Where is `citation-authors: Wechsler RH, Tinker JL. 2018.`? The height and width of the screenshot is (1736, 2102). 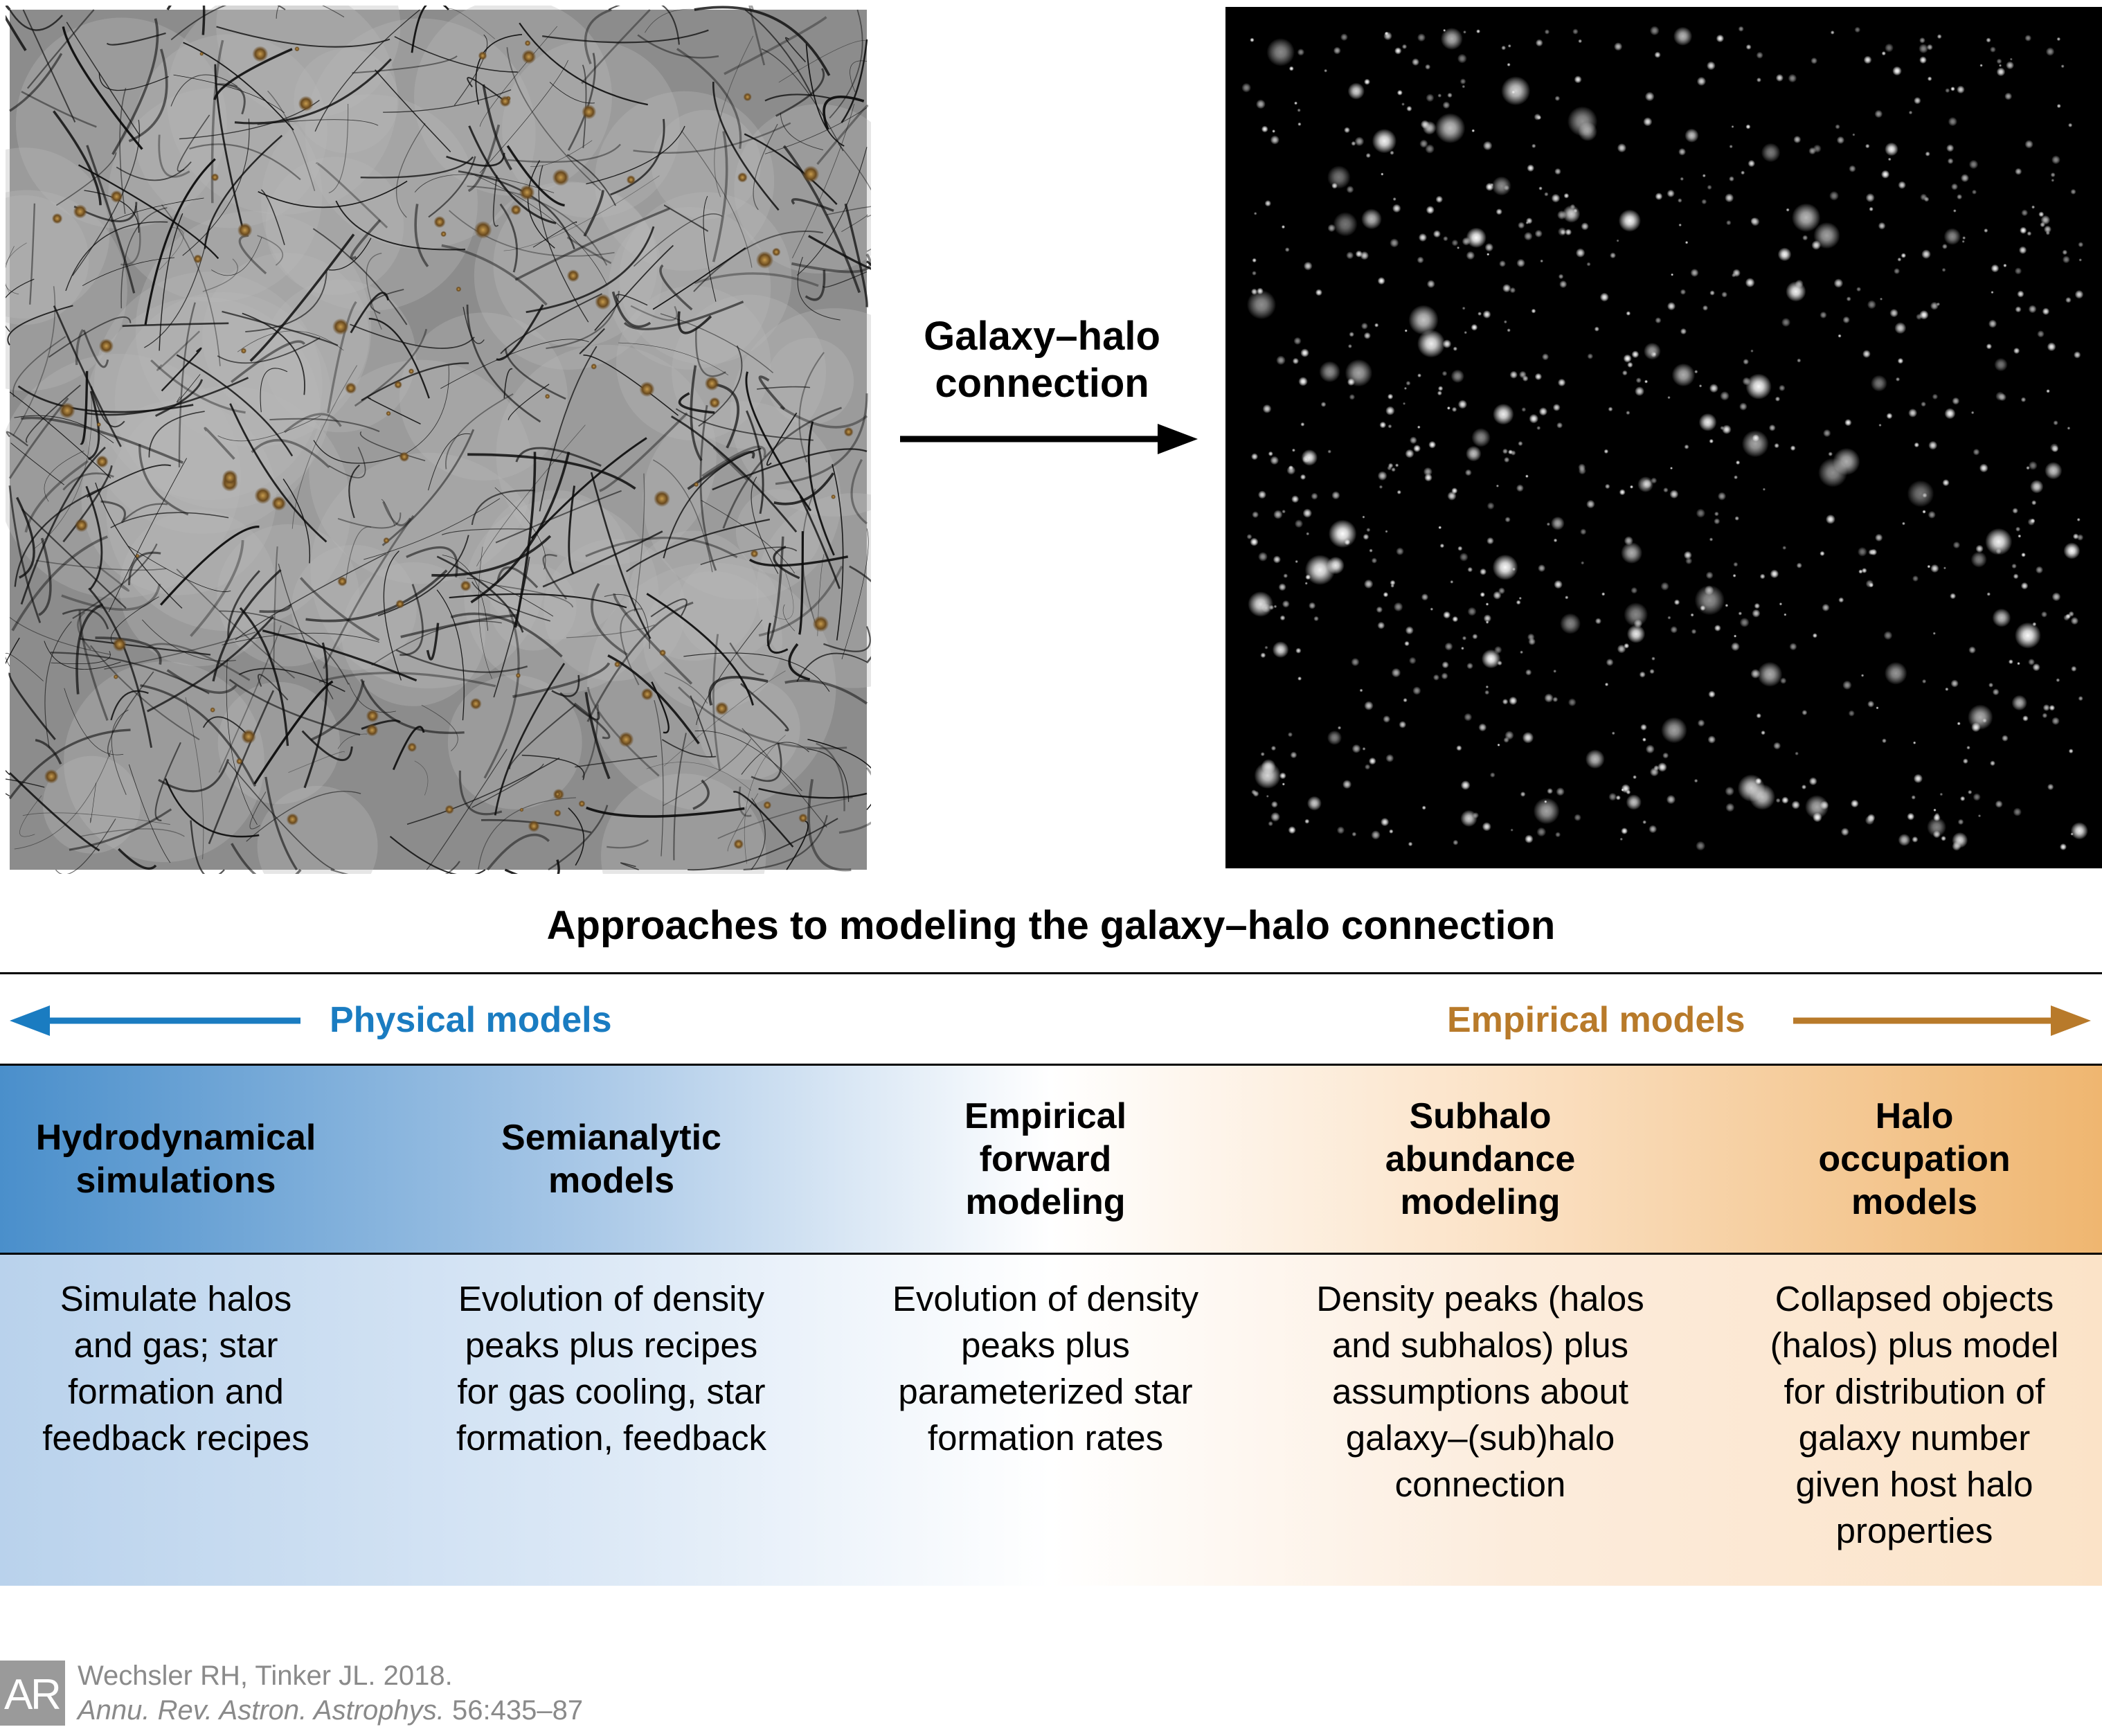
citation-authors: Wechsler RH, Tinker JL. 2018. is located at coordinates (265, 1676).